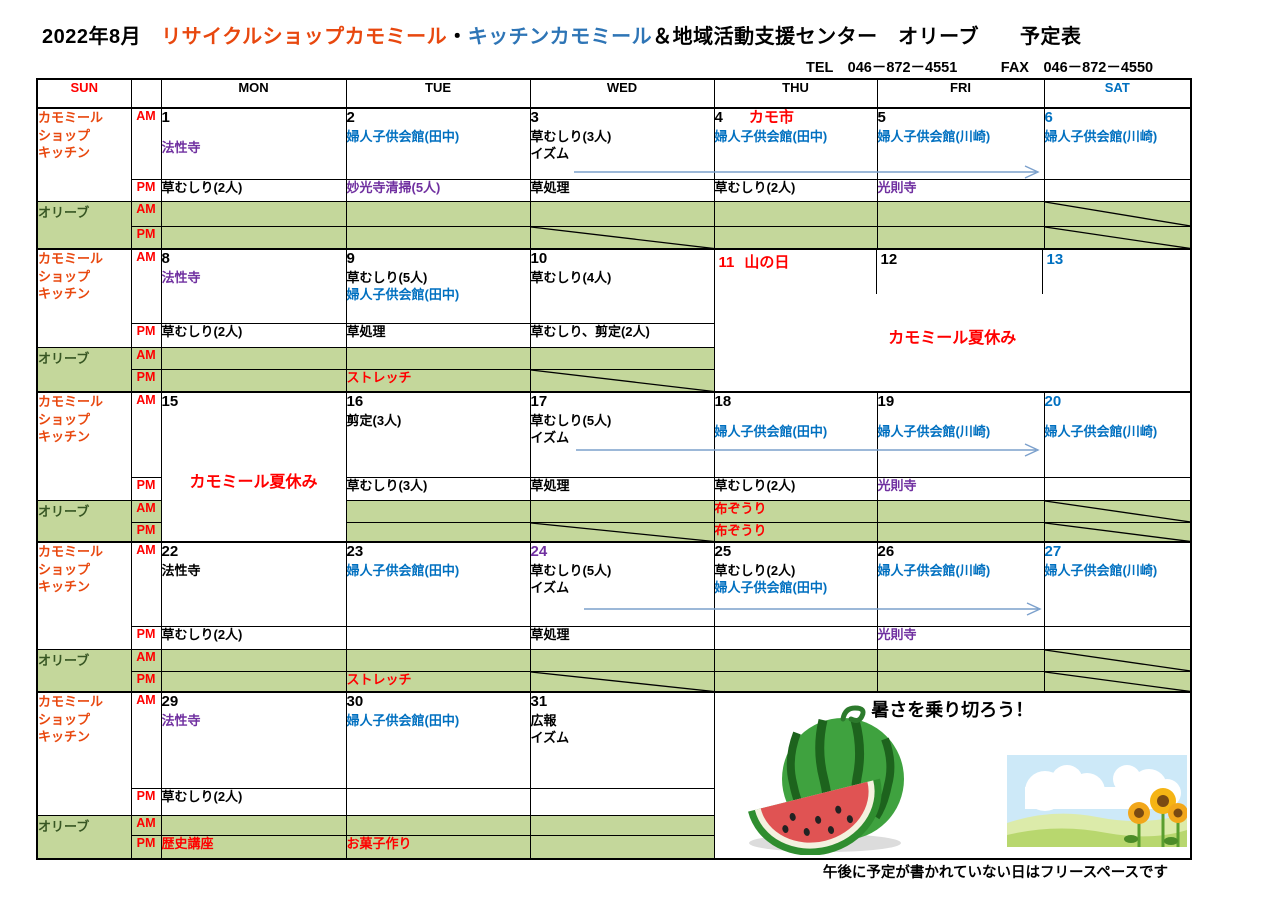  Describe the element at coordinates (393, 187) in the screenshot. I see `event: 妙光寺清掃(5人)` at that location.